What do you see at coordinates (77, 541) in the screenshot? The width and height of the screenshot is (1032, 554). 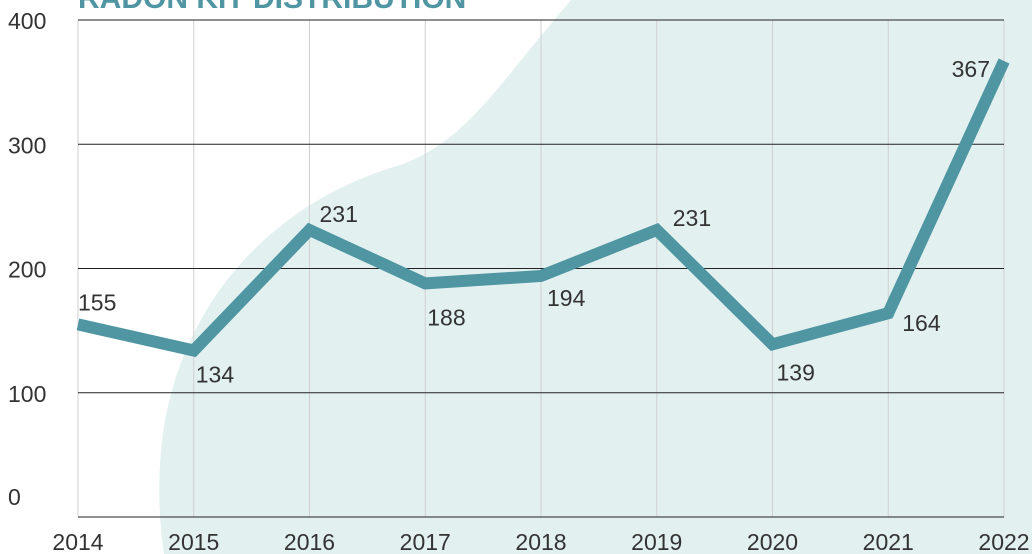 I see `x-tick-label: 2014` at bounding box center [77, 541].